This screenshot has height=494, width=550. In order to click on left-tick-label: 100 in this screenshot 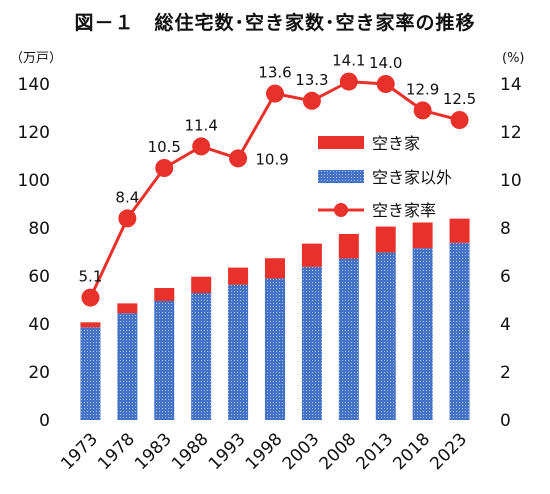, I will do `click(34, 181)`.